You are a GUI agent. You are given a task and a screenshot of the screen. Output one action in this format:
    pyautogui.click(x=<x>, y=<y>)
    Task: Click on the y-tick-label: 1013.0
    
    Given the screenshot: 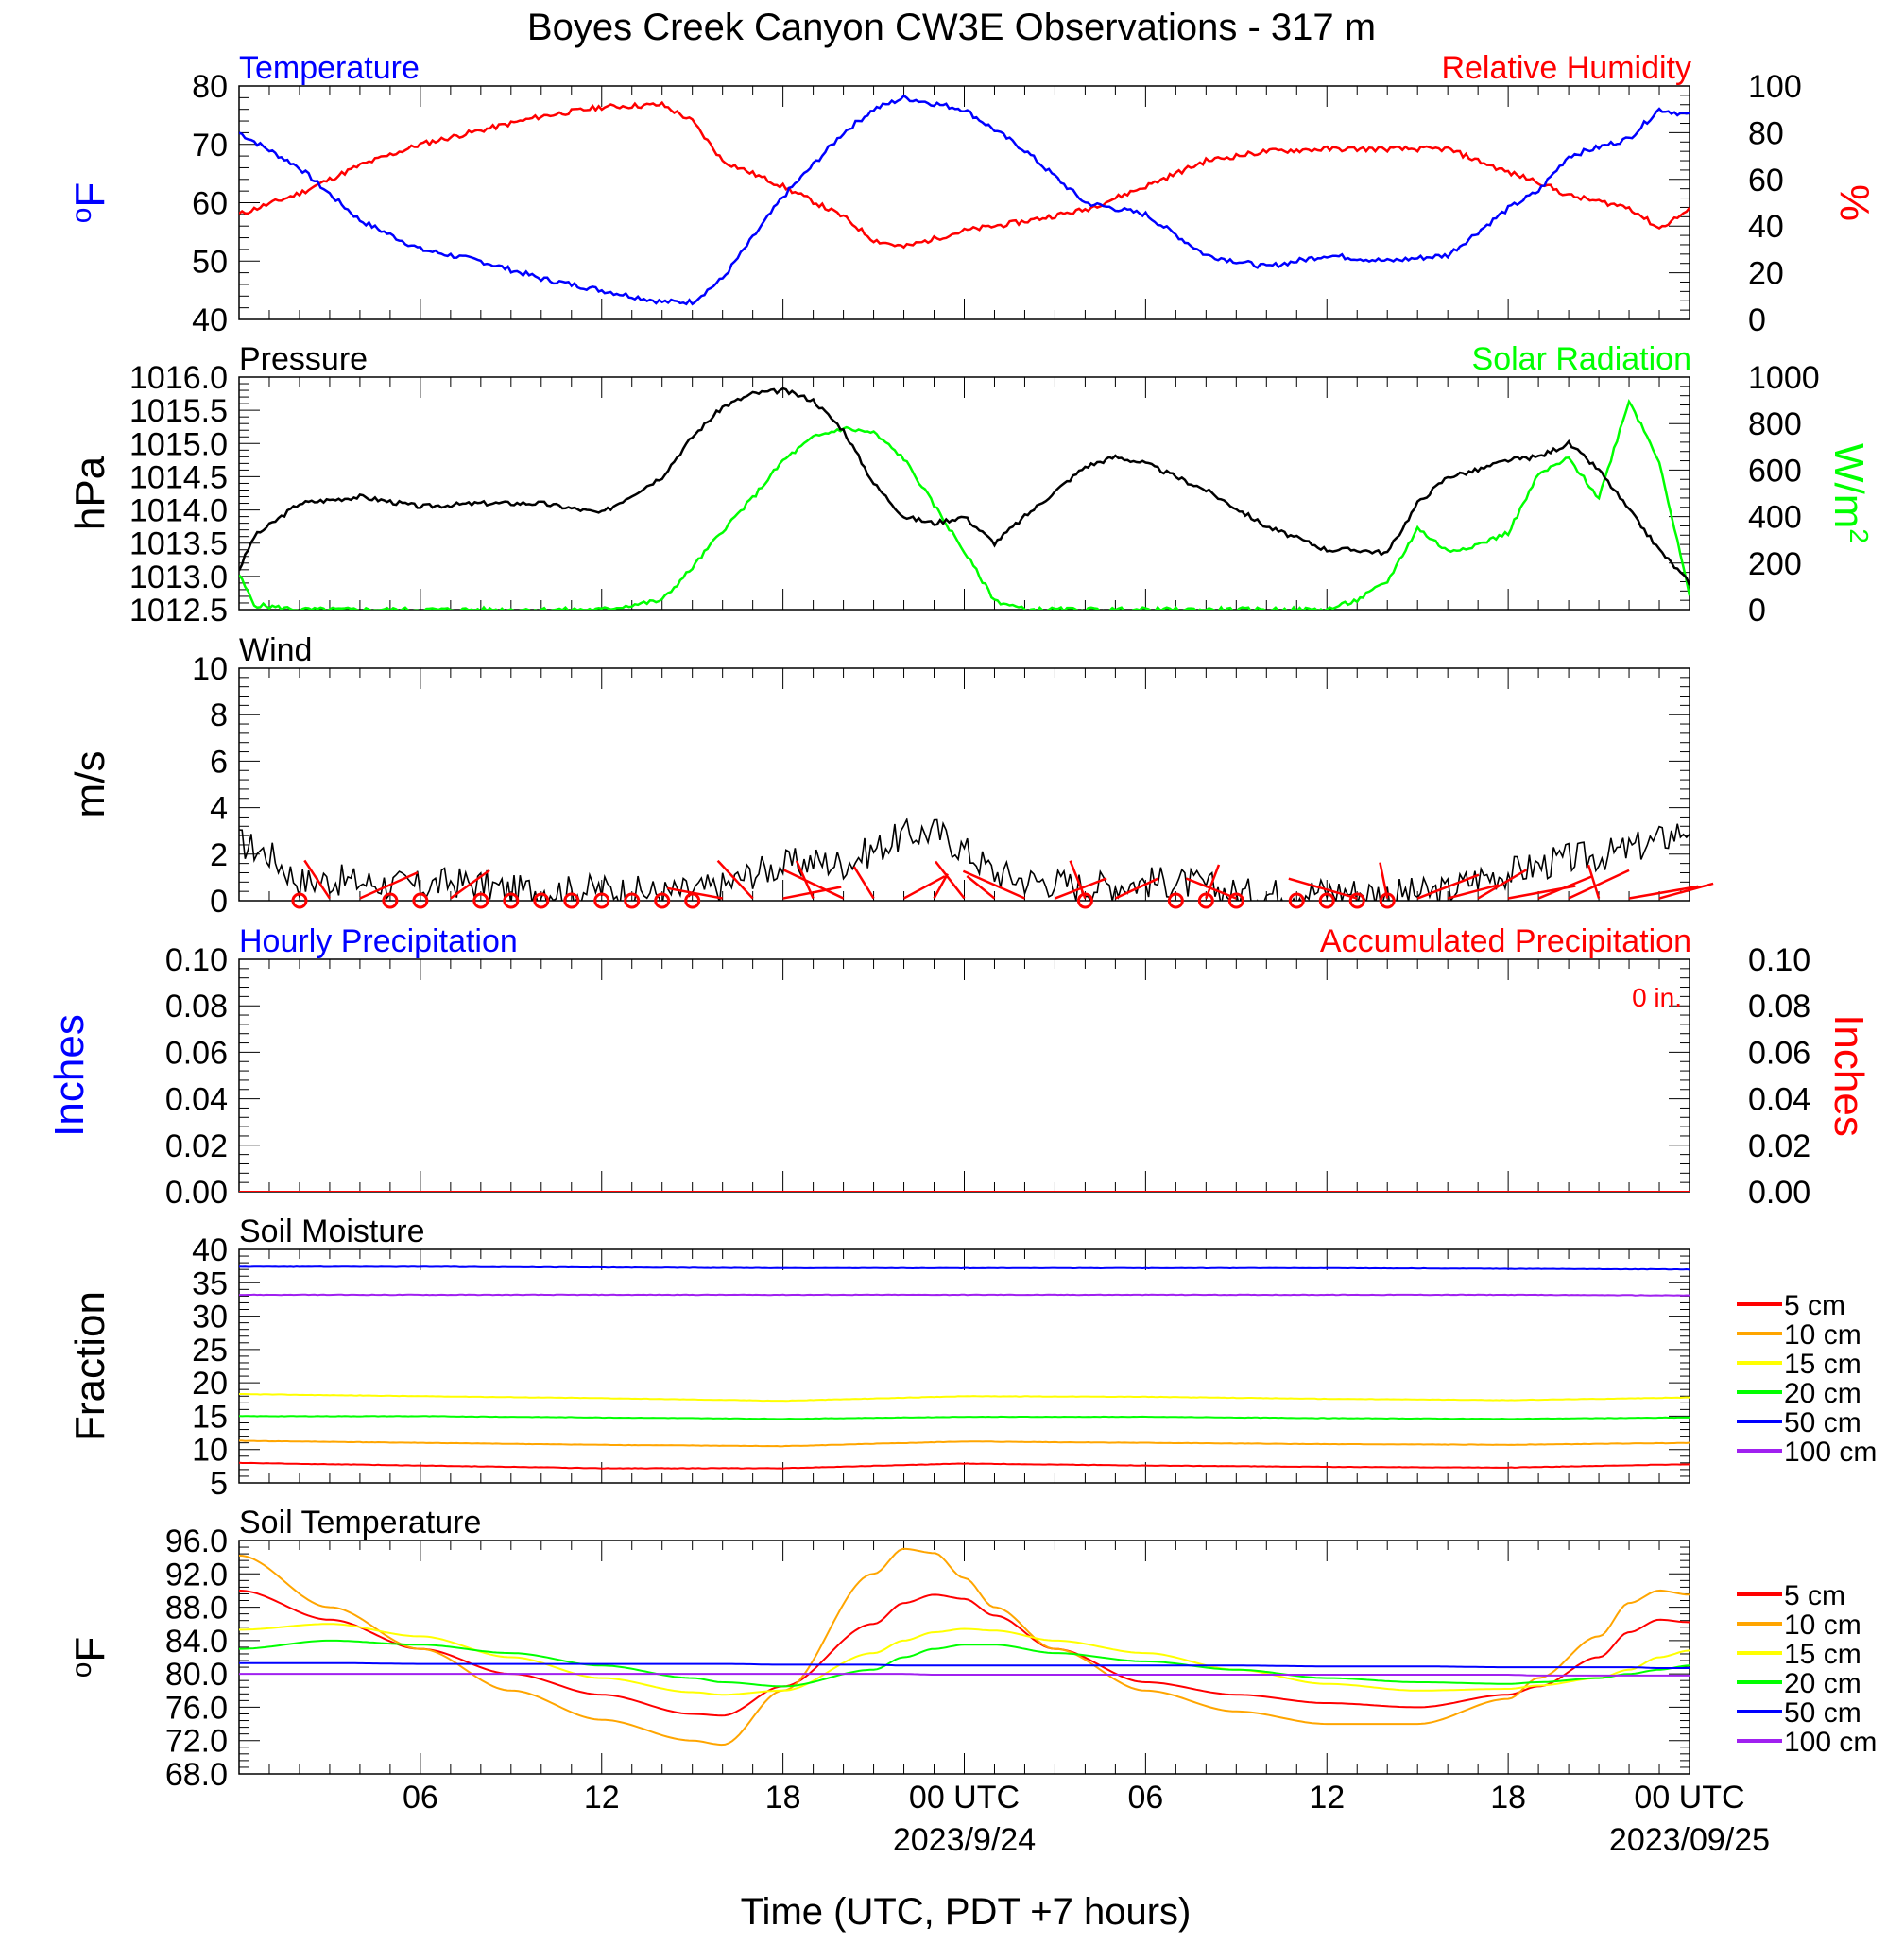 What is the action you would take?
    pyautogui.click(x=178, y=577)
    